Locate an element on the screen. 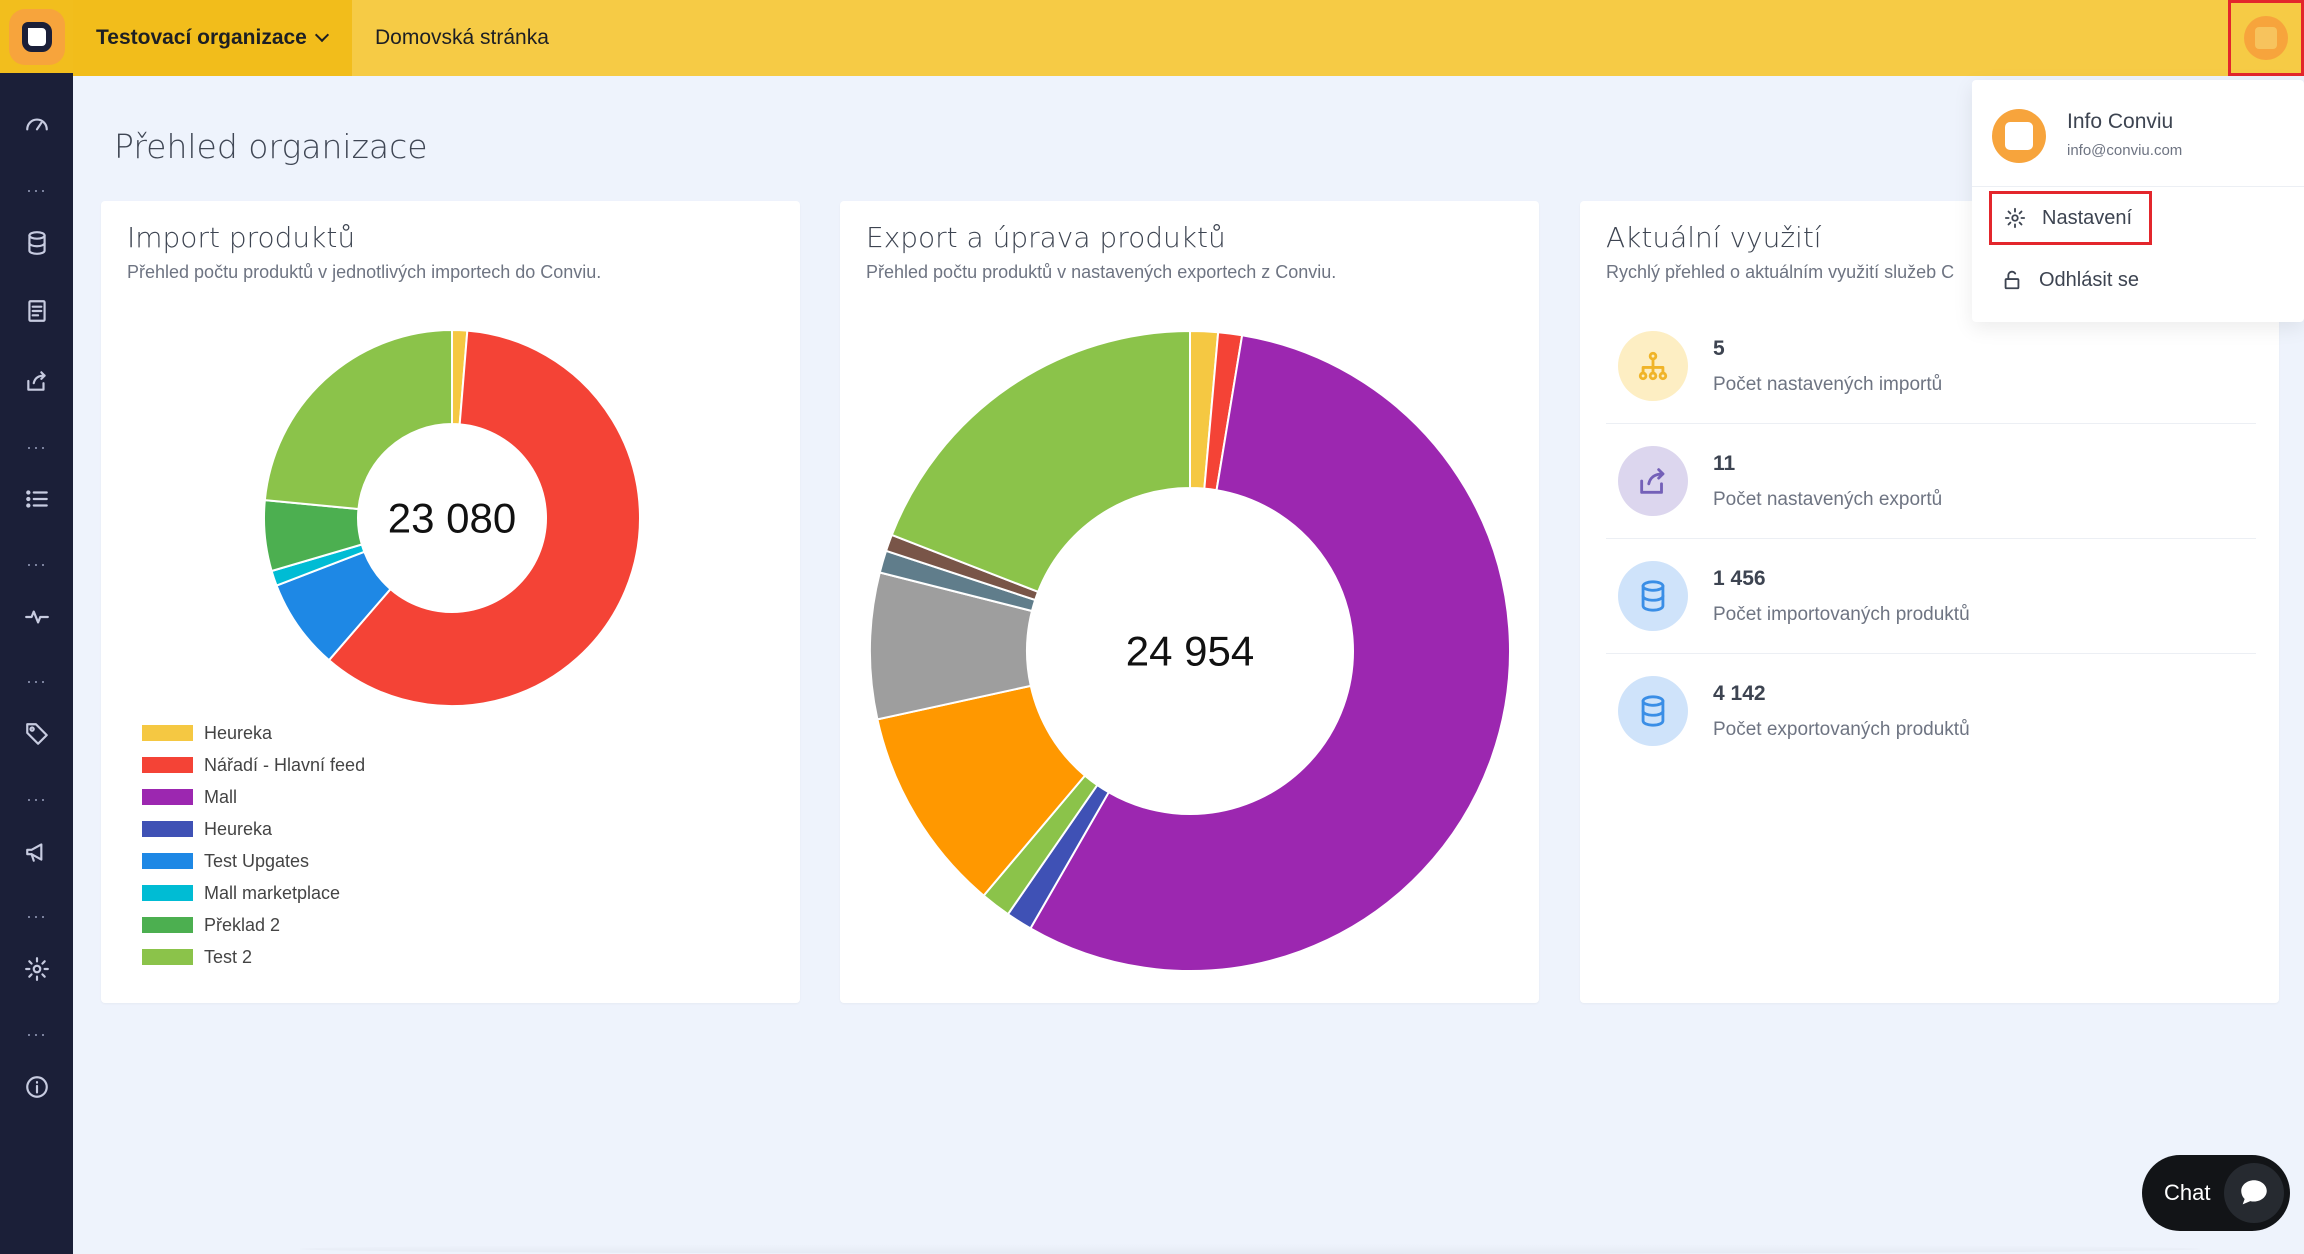 The width and height of the screenshot is (2304, 1254). top-bar: Testovací organizace Domovská stránka is located at coordinates (1188, 38).